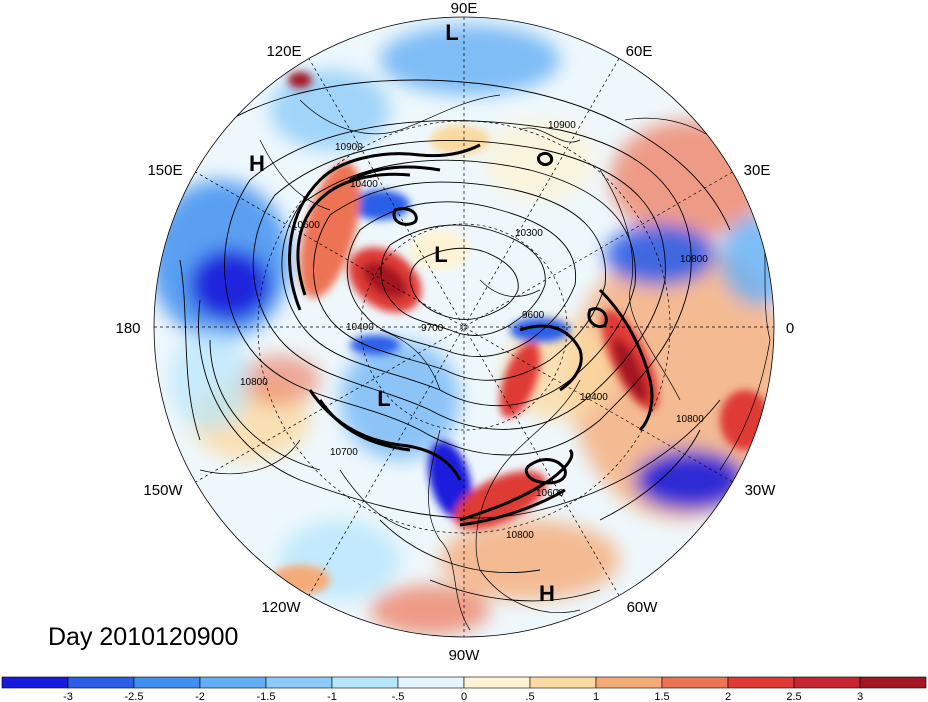  I want to click on lon-label-60e: 60E, so click(639, 51).